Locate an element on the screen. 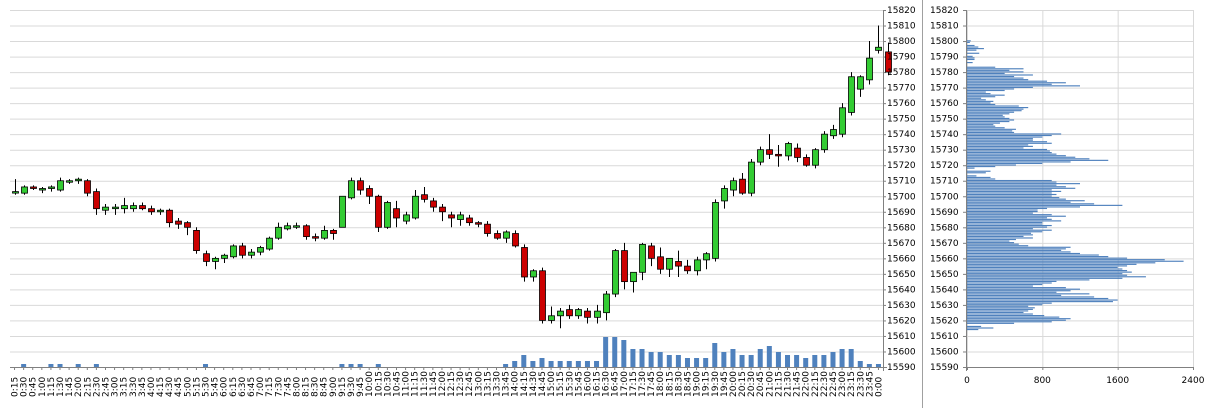 The image size is (1211, 408). x-tick-label: 15:30 is located at coordinates (570, 384).